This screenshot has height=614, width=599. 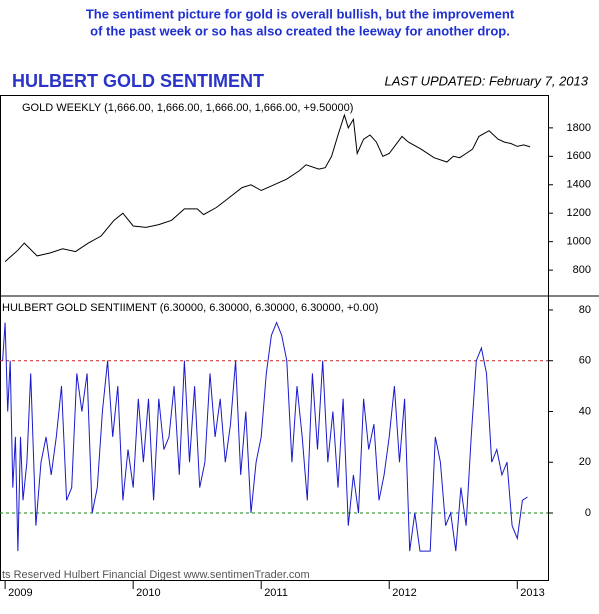 What do you see at coordinates (585, 361) in the screenshot?
I see `y-tick-label: 60` at bounding box center [585, 361].